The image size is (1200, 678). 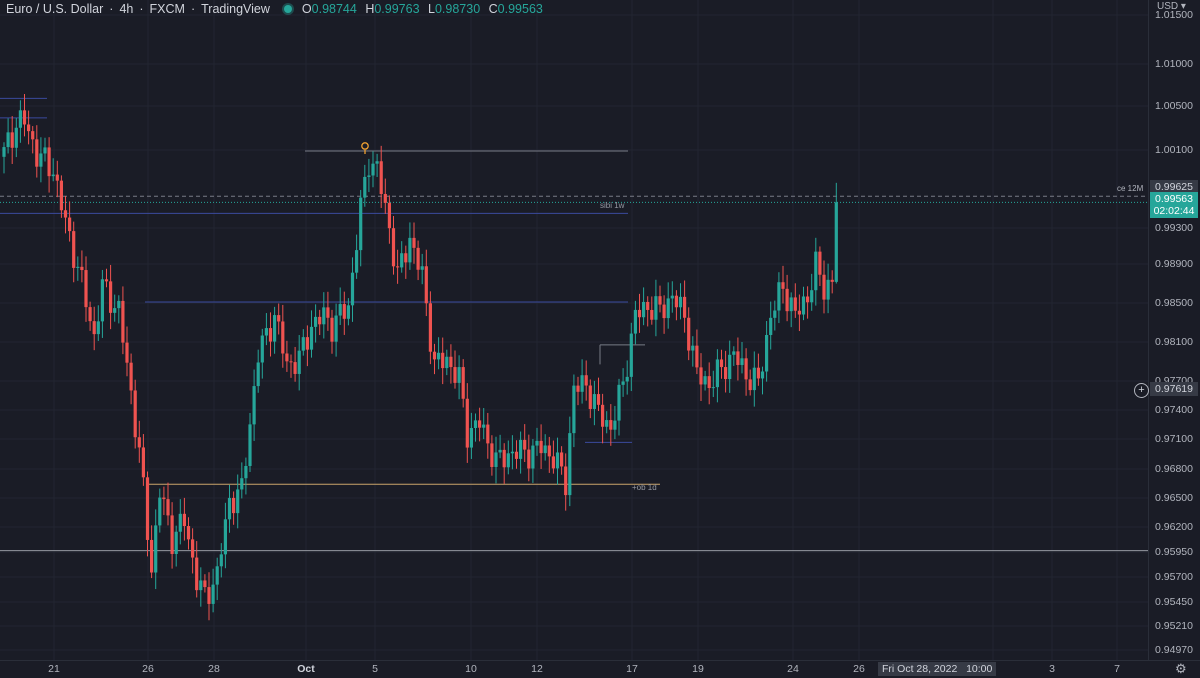 I want to click on price-tick: 0.95450, so click(x=1174, y=602).